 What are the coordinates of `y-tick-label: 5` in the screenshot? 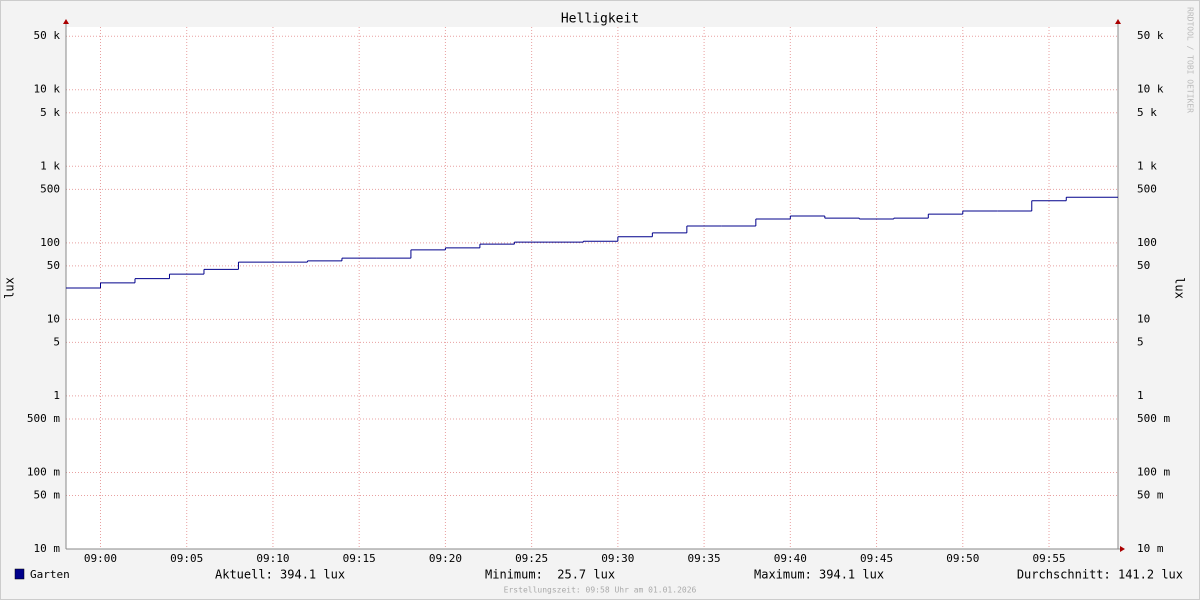 It's located at (56, 341).